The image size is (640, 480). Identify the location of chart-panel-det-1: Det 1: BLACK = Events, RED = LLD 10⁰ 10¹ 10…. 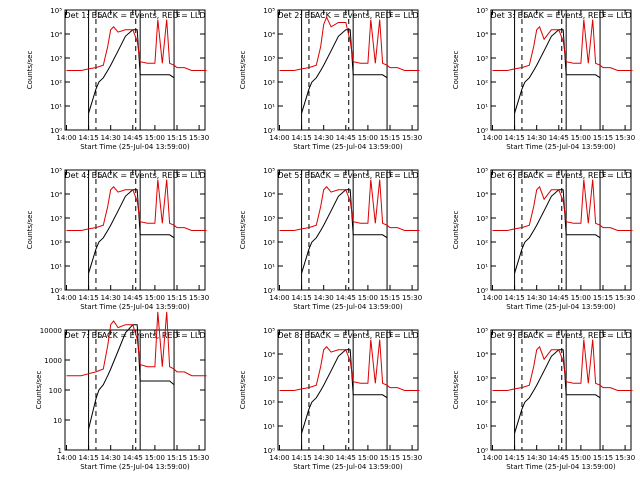
(117, 79).